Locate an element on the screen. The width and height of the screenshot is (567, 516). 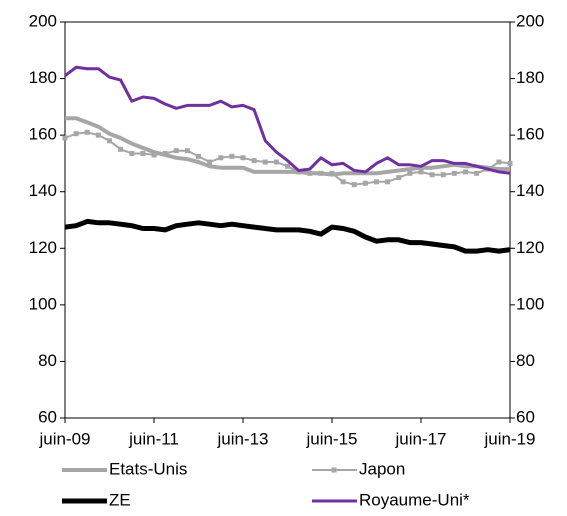
y-tick-label: 180 is located at coordinates (43, 77).